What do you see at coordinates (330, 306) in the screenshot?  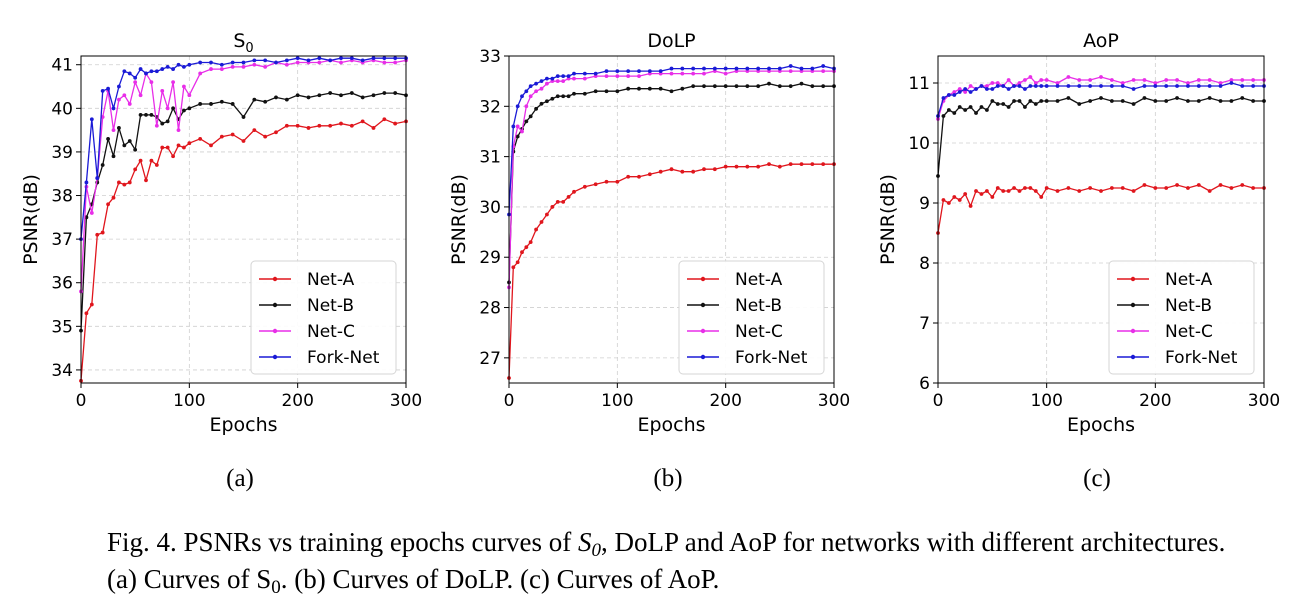 I see `legend-label-net-b: Net-B` at bounding box center [330, 306].